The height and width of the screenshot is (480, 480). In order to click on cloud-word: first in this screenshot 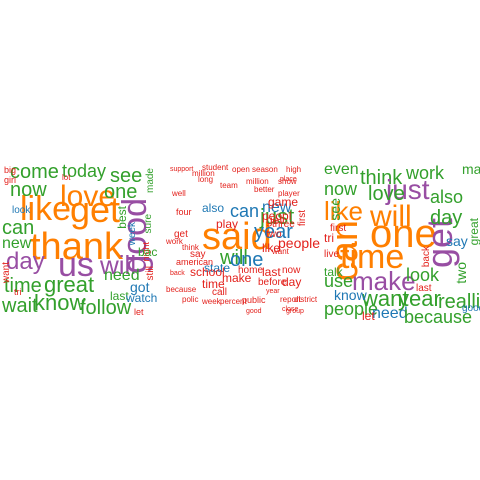, I will do `click(338, 228)`.